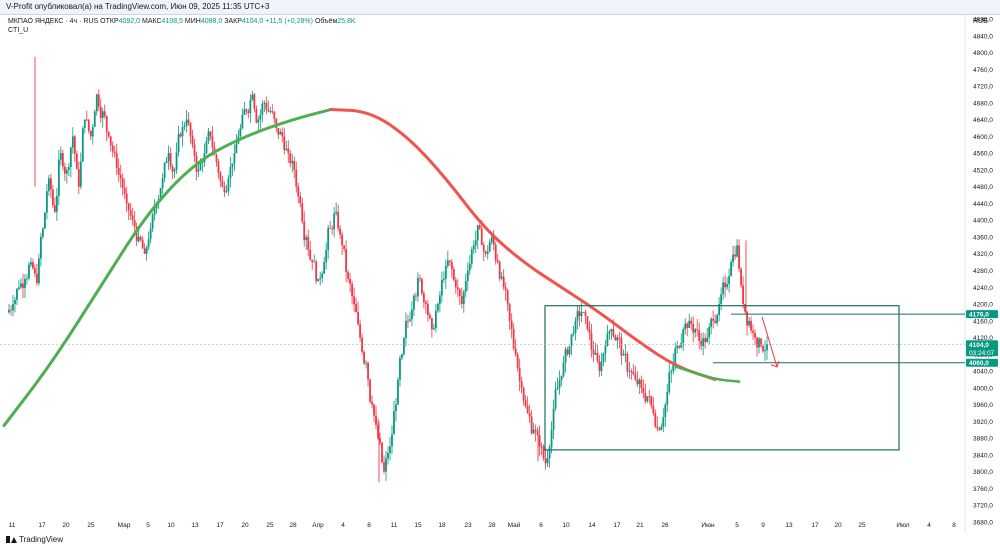 Image resolution: width=1000 pixels, height=553 pixels. What do you see at coordinates (789, 525) in the screenshot?
I see `x-tick-label: 13` at bounding box center [789, 525].